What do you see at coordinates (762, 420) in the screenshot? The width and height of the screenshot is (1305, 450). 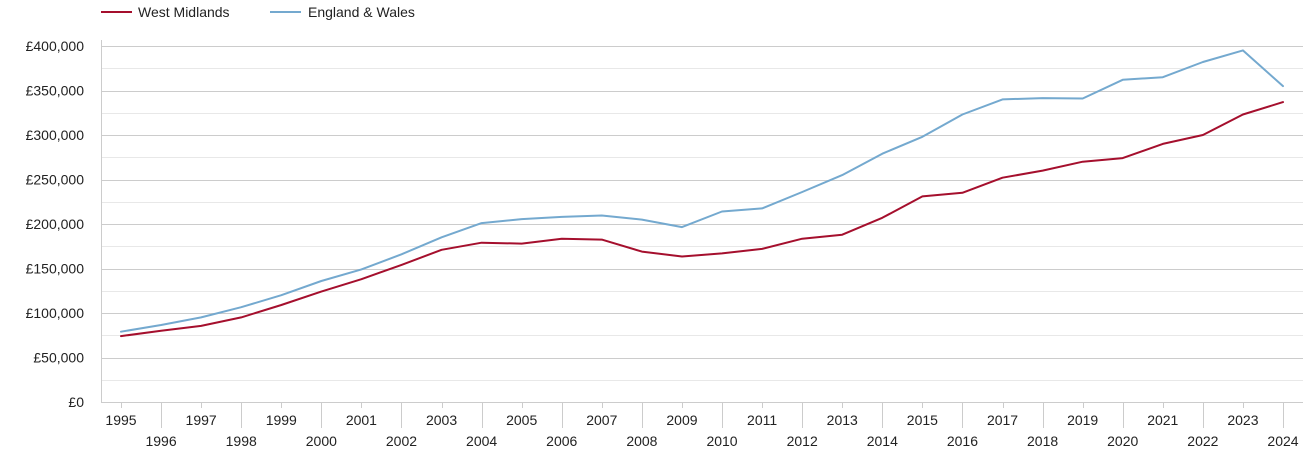 I see `x-tick-label: 2011` at bounding box center [762, 420].